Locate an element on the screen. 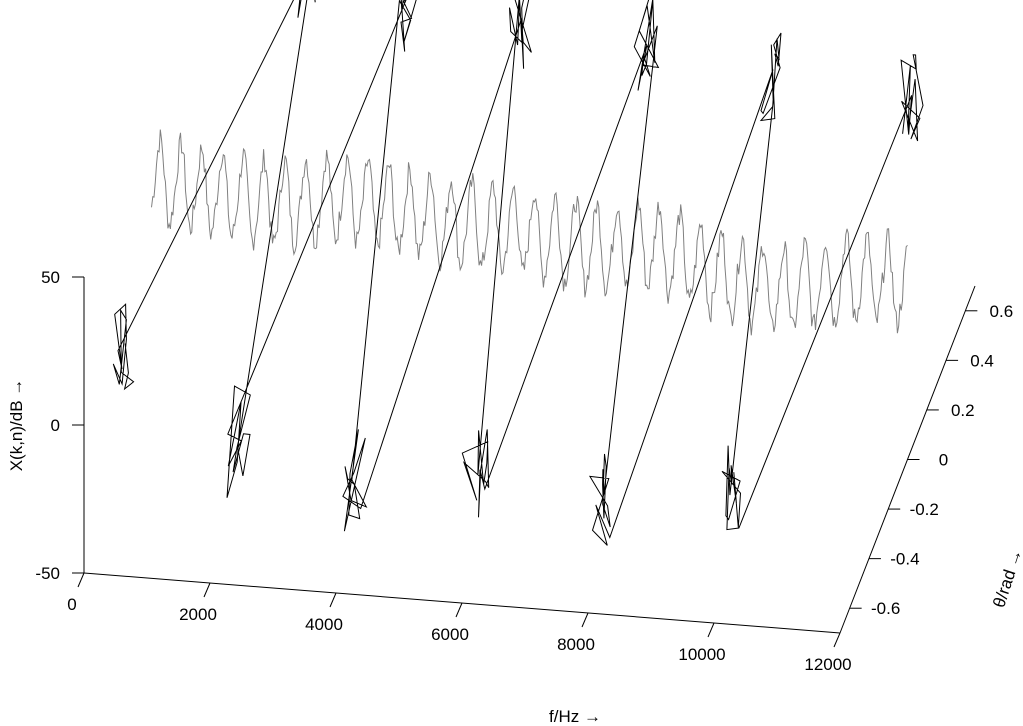  y-tick-label: -0.2 is located at coordinates (924, 509).